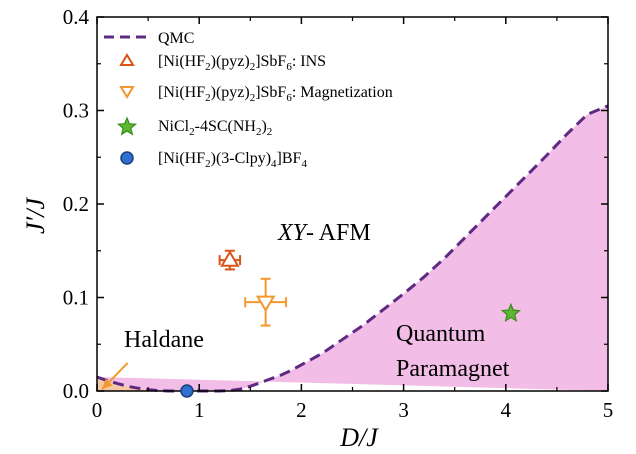  What do you see at coordinates (181, 158) in the screenshot?
I see `legend-clpy-a: [Ni(HF` at bounding box center [181, 158].